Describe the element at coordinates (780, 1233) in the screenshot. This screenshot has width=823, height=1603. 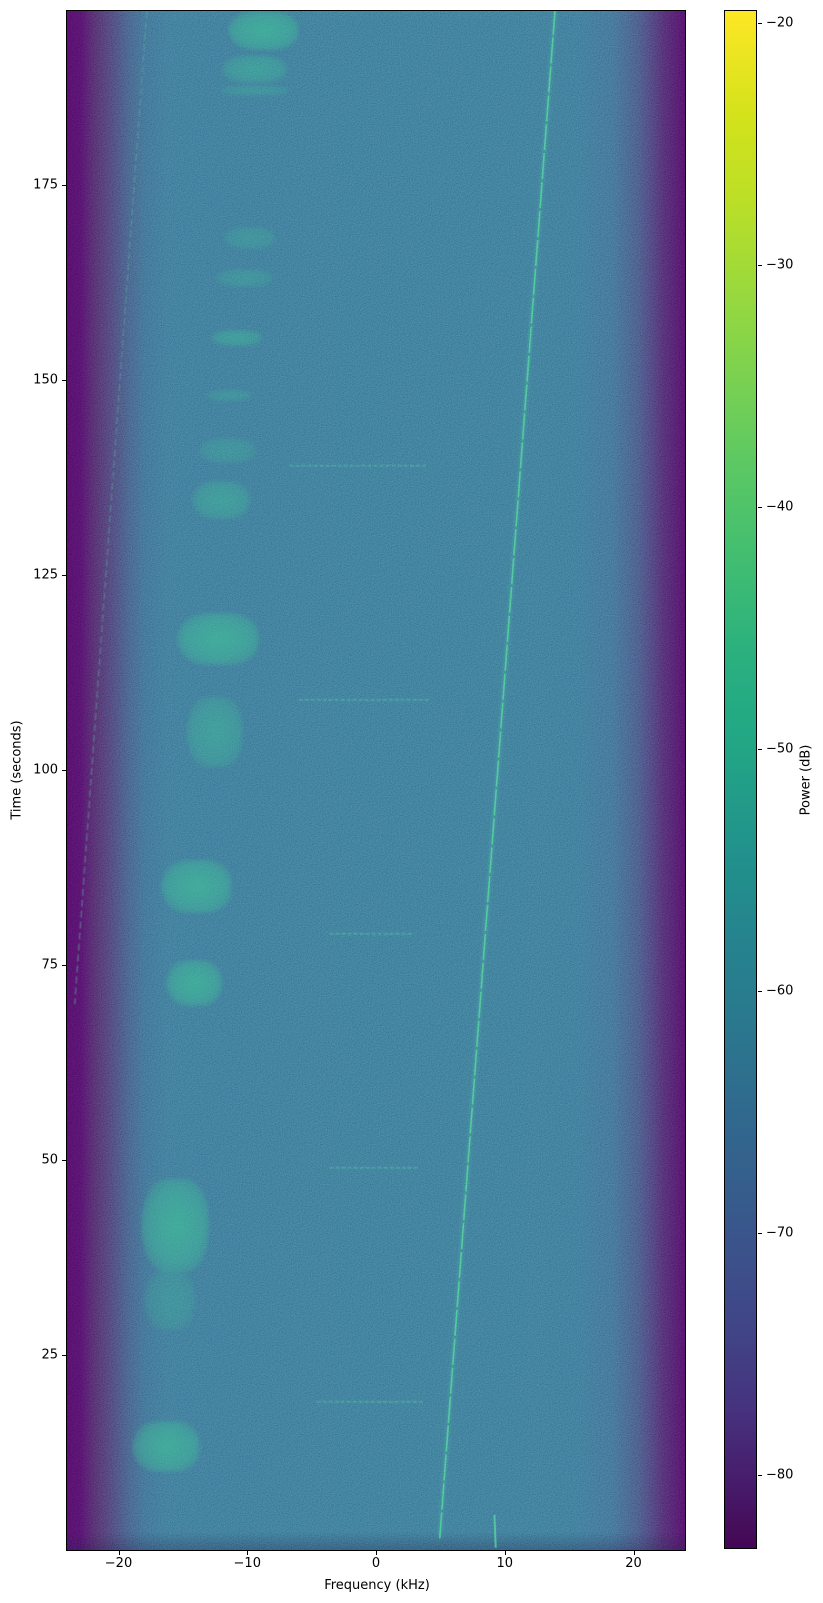
I see `colorbar-tick-label: −70` at that location.